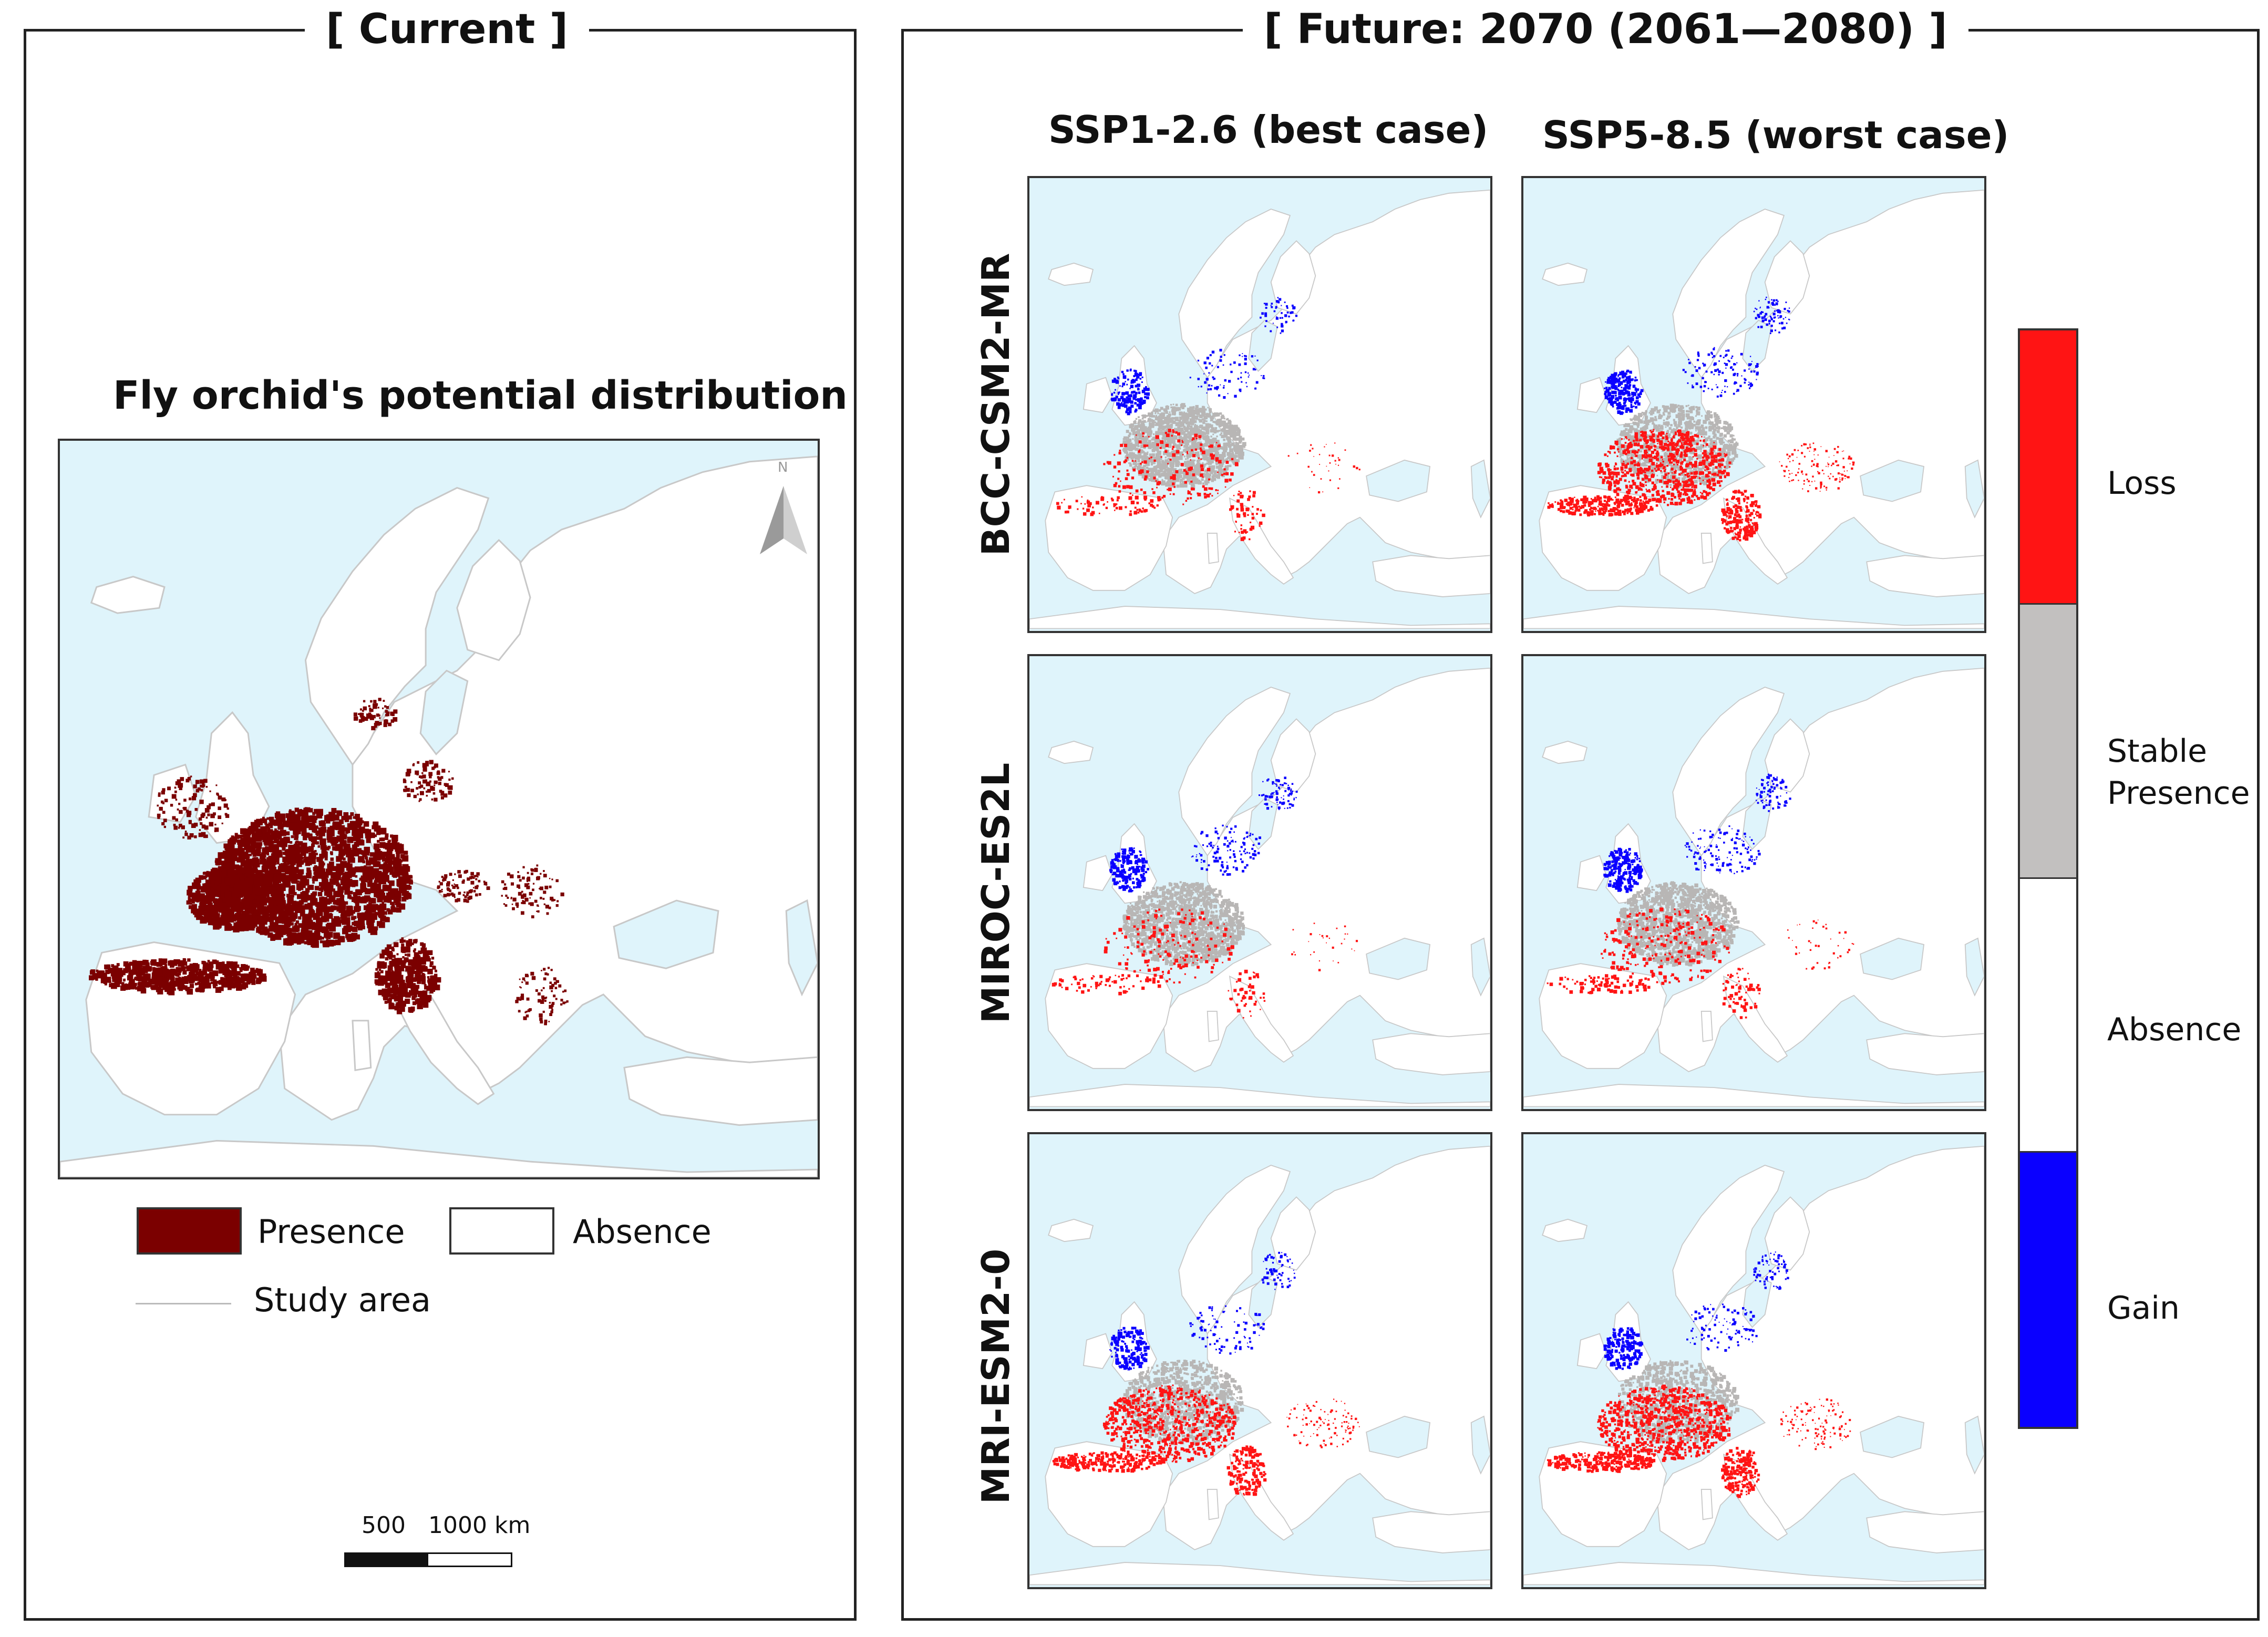 This screenshot has height=1637, width=2268. I want to click on future-map-mri-ssp585, so click(1753, 1361).